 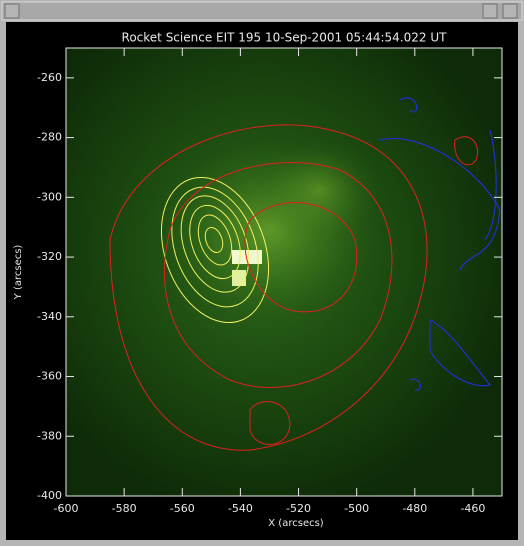 What do you see at coordinates (49, 316) in the screenshot?
I see `y-tick-label: -340` at bounding box center [49, 316].